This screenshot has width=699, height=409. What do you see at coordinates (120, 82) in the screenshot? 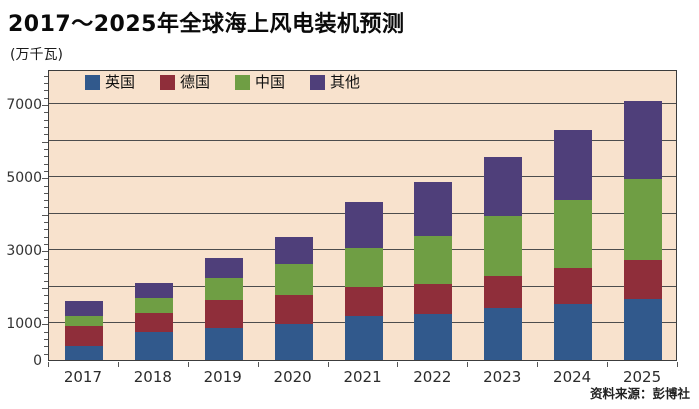
I see `legend-label-uk: 英国` at bounding box center [120, 82].